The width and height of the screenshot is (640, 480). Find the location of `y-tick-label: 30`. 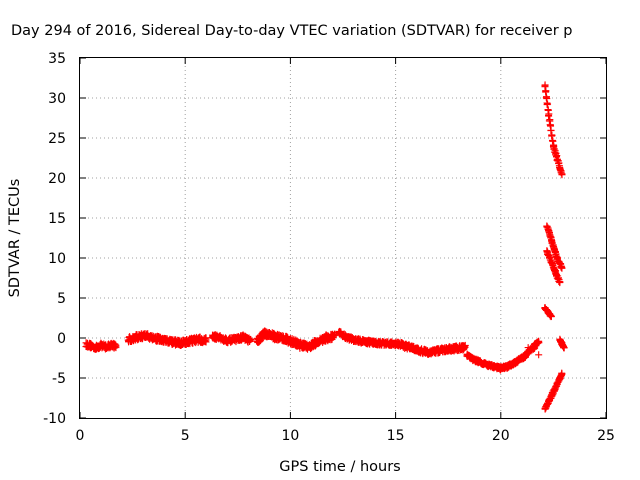

y-tick-label: 30 is located at coordinates (57, 99).